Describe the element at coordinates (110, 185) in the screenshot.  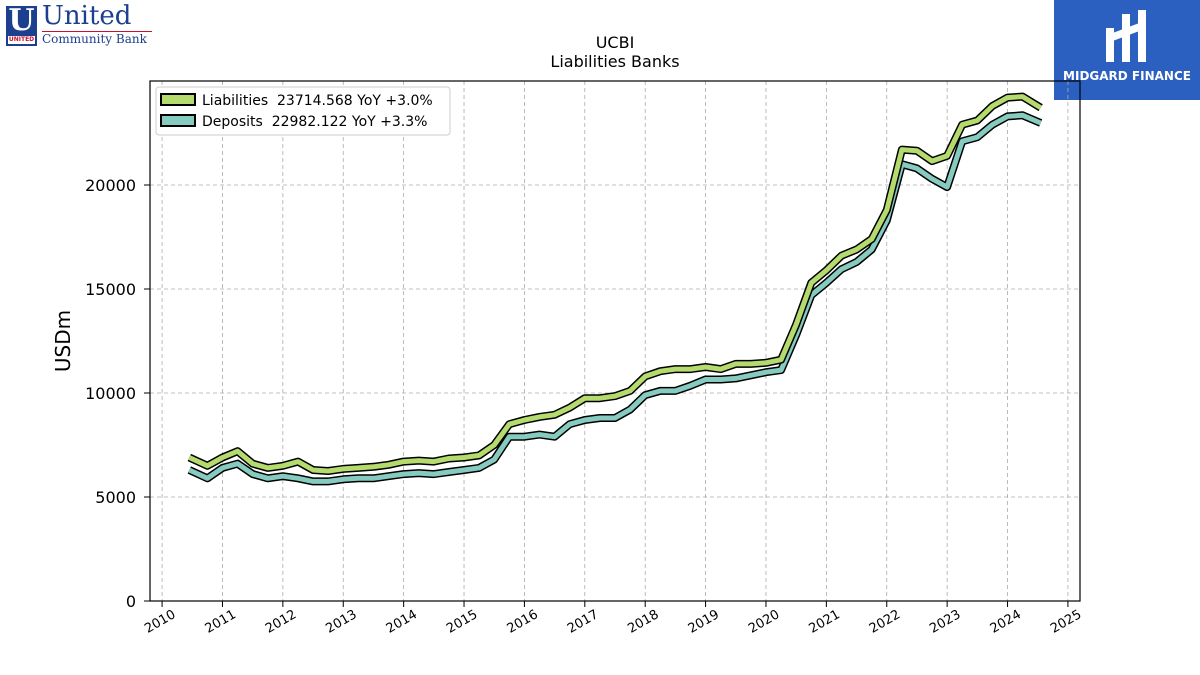
I see `y-tick-label: 20000` at that location.